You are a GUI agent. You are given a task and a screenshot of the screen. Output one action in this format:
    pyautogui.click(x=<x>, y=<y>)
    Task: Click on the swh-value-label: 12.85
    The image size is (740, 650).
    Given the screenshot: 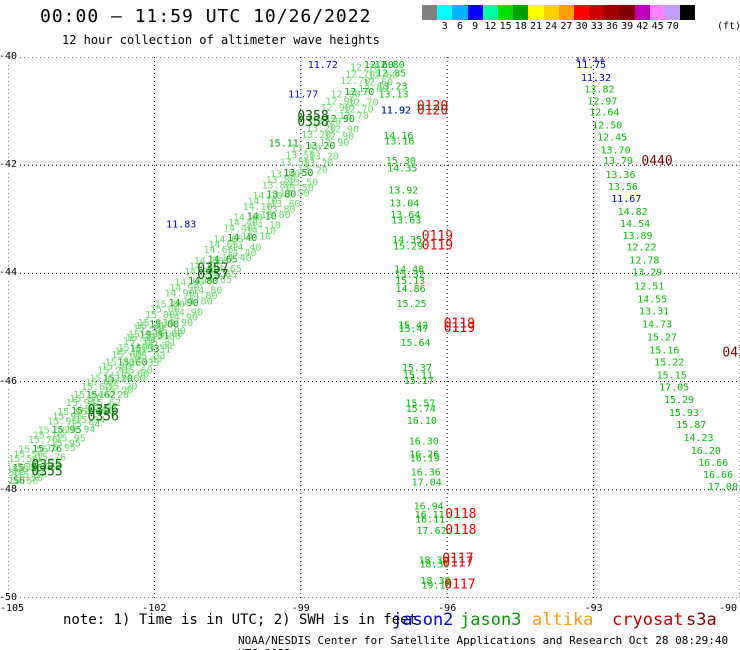 What is the action you would take?
    pyautogui.click(x=391, y=73)
    